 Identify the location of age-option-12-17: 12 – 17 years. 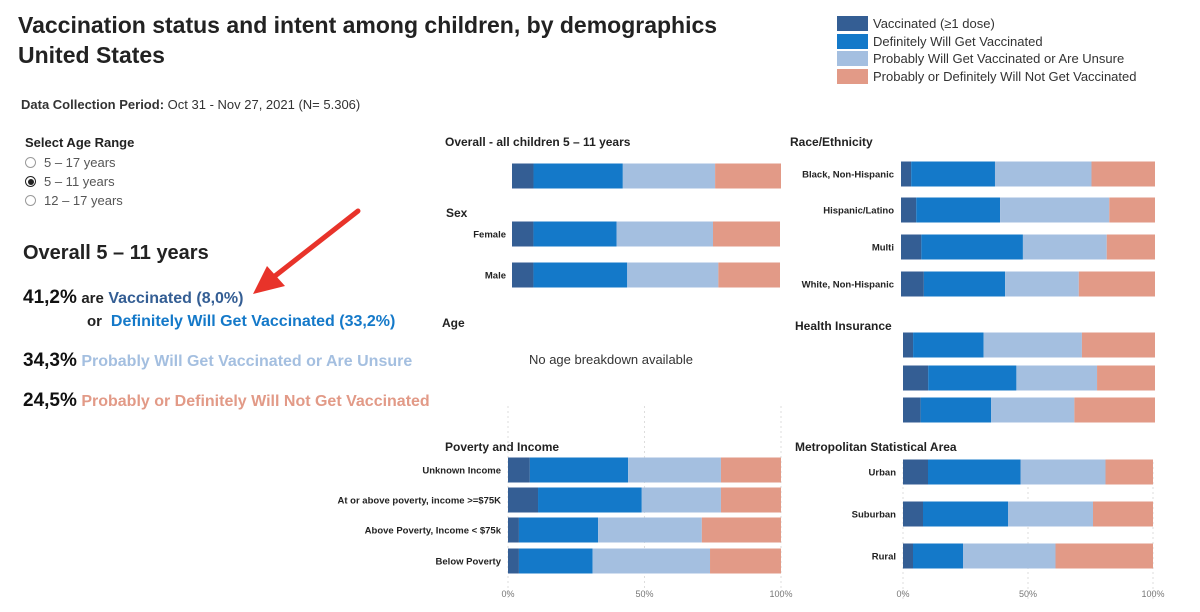
(74, 200).